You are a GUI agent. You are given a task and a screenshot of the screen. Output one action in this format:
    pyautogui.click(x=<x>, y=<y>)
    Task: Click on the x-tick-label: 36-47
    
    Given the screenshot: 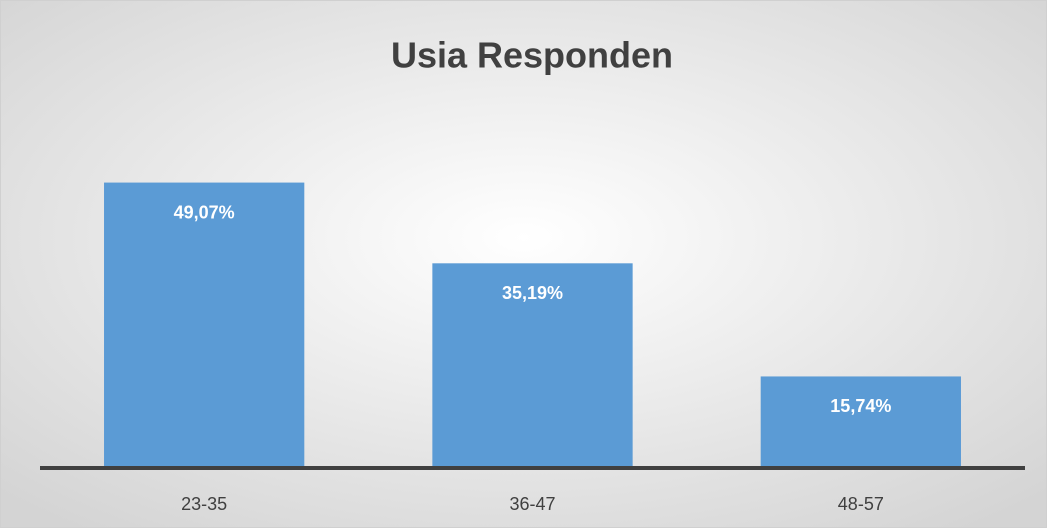 What is the action you would take?
    pyautogui.click(x=532, y=504)
    